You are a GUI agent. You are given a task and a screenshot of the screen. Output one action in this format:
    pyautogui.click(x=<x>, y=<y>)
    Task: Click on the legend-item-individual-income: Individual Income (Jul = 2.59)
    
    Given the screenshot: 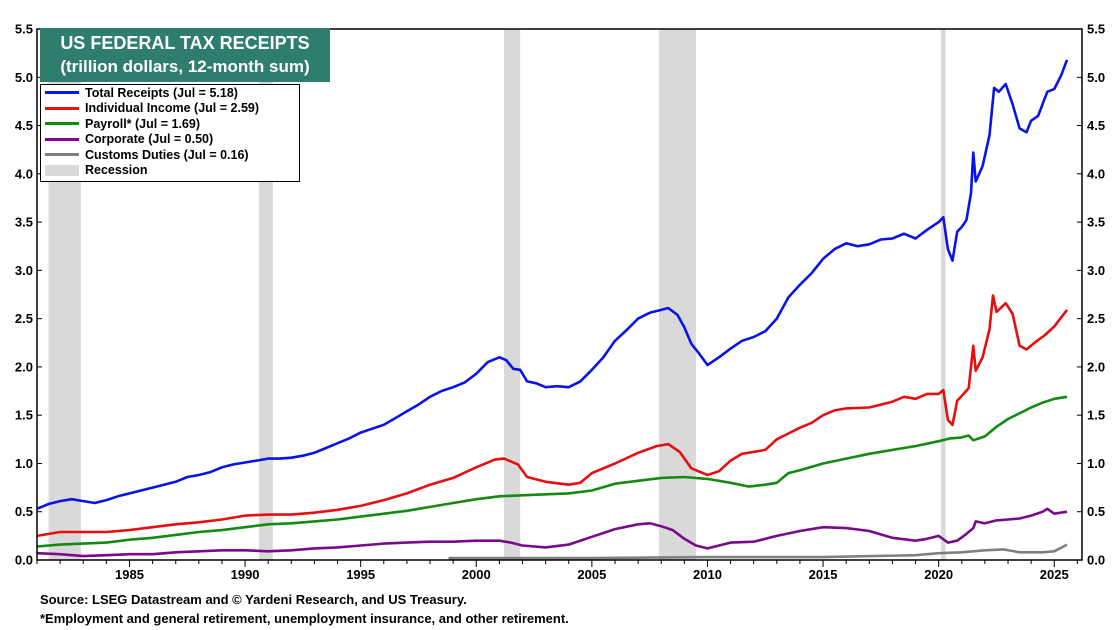 What is the action you would take?
    pyautogui.click(x=170, y=109)
    